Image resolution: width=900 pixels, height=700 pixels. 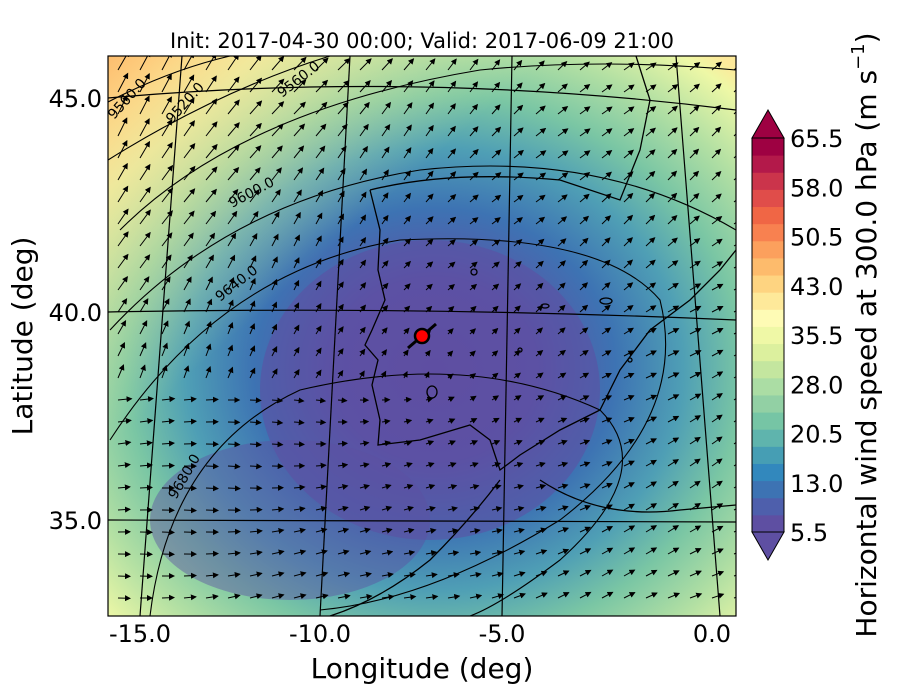 I want to click on x-tick-label: -5.0, so click(x=502, y=634).